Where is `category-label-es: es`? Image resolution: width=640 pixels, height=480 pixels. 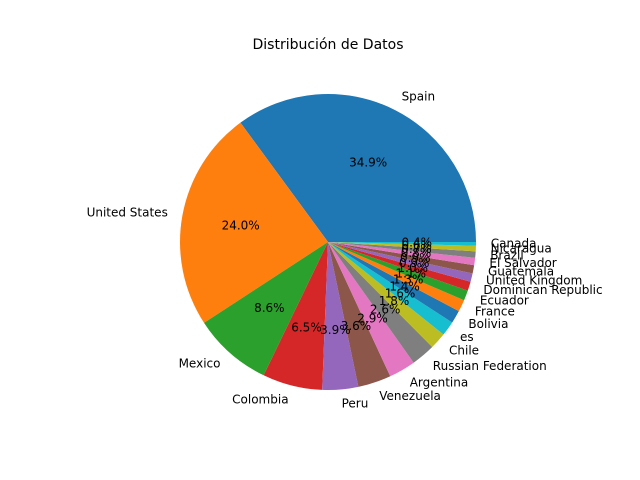
category-label-es: es is located at coordinates (467, 337).